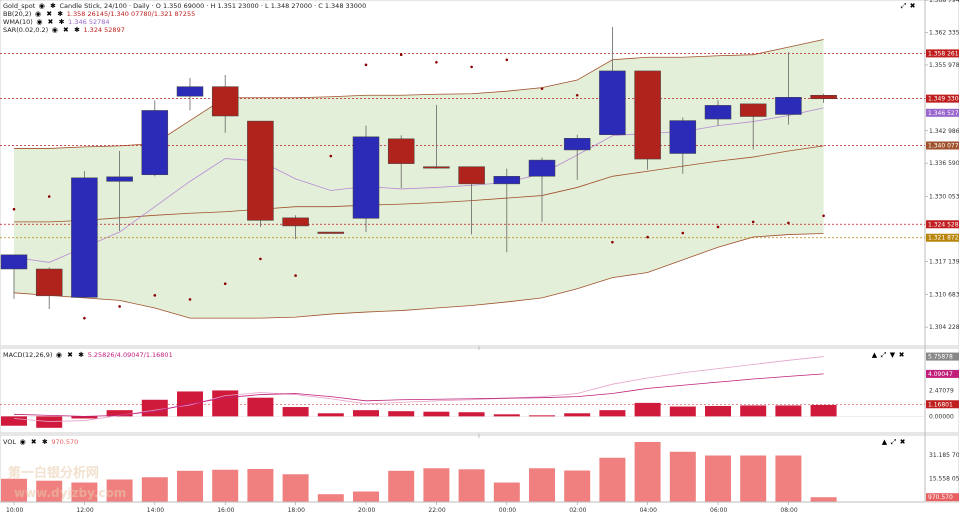 Image resolution: width=959 pixels, height=516 pixels. I want to click on macd-tag-label: 5.75878, so click(940, 357).